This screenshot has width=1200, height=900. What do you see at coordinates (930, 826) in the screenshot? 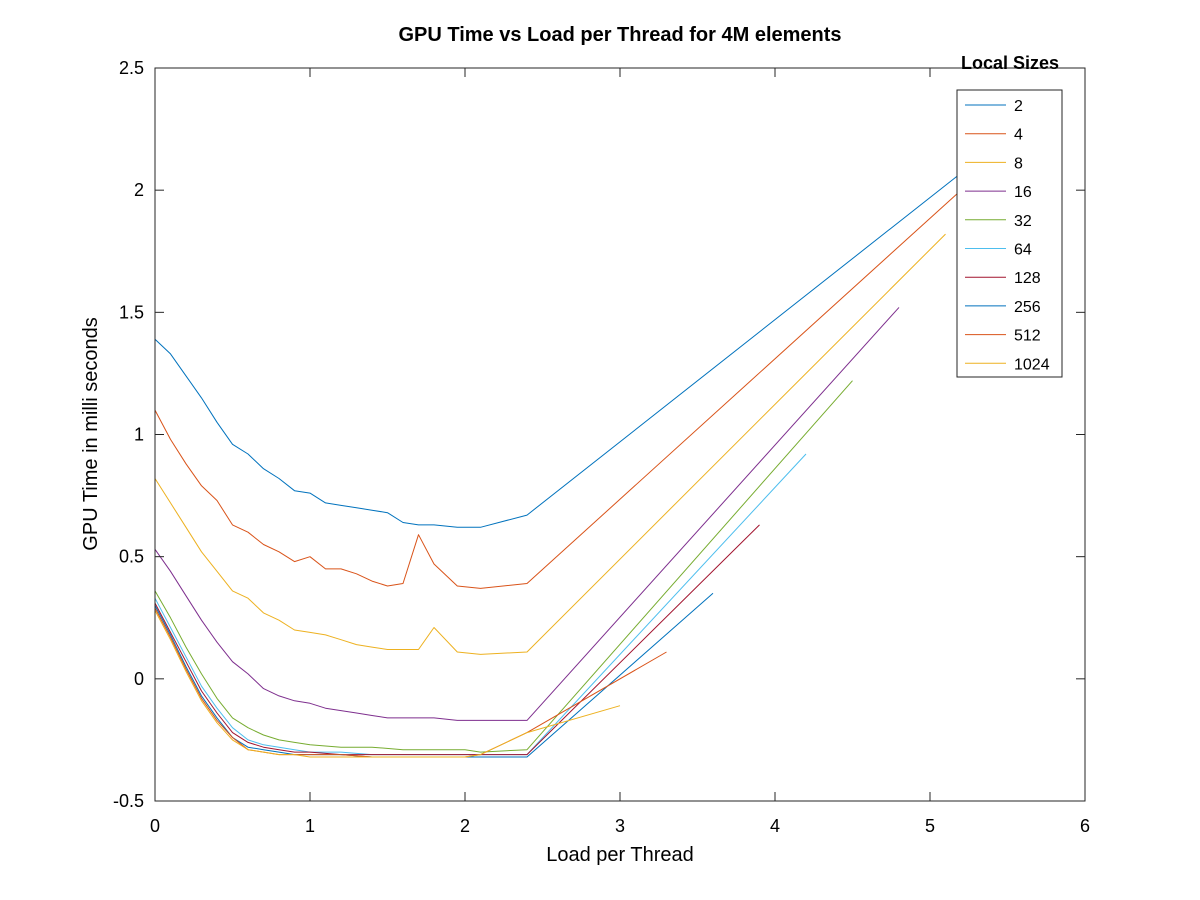
I see `x-tick-label: 5` at bounding box center [930, 826].